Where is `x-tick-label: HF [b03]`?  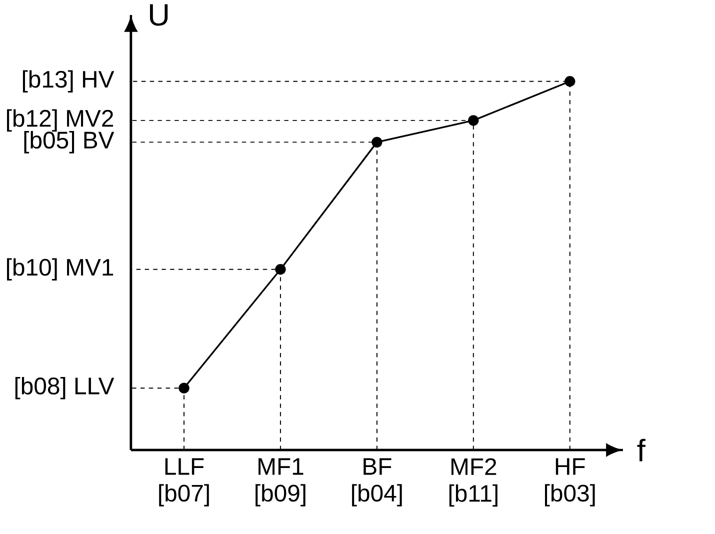 x-tick-label: HF [b03] is located at coordinates (570, 482).